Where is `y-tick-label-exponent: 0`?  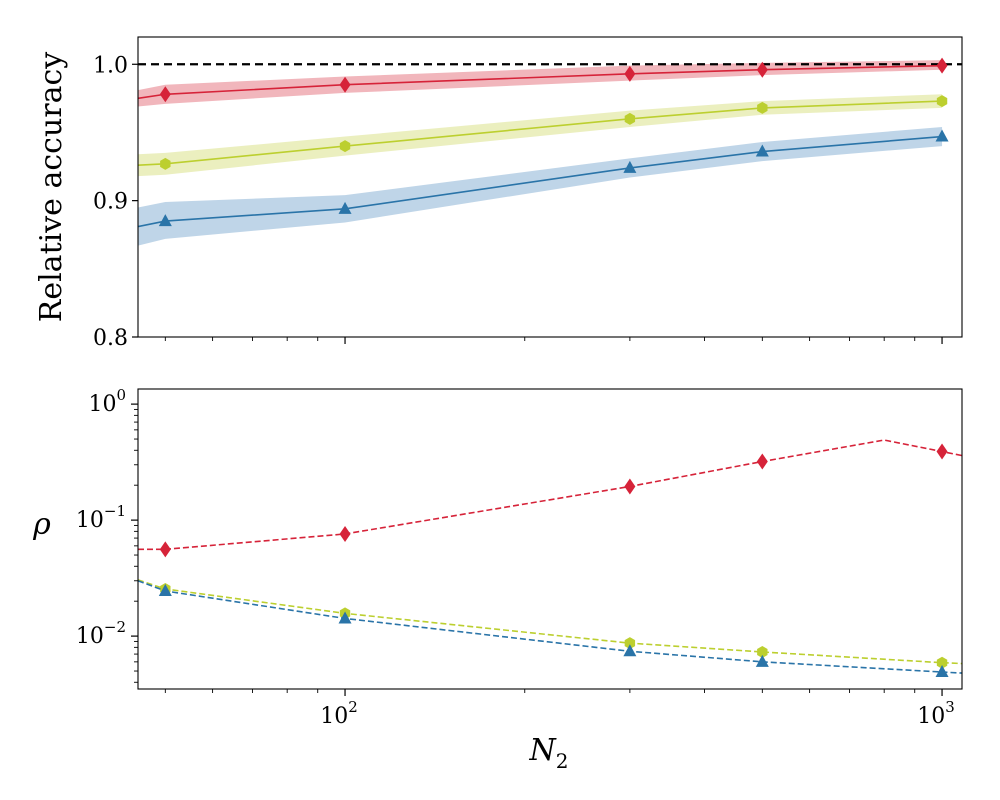 y-tick-label-exponent: 0 is located at coordinates (121, 395).